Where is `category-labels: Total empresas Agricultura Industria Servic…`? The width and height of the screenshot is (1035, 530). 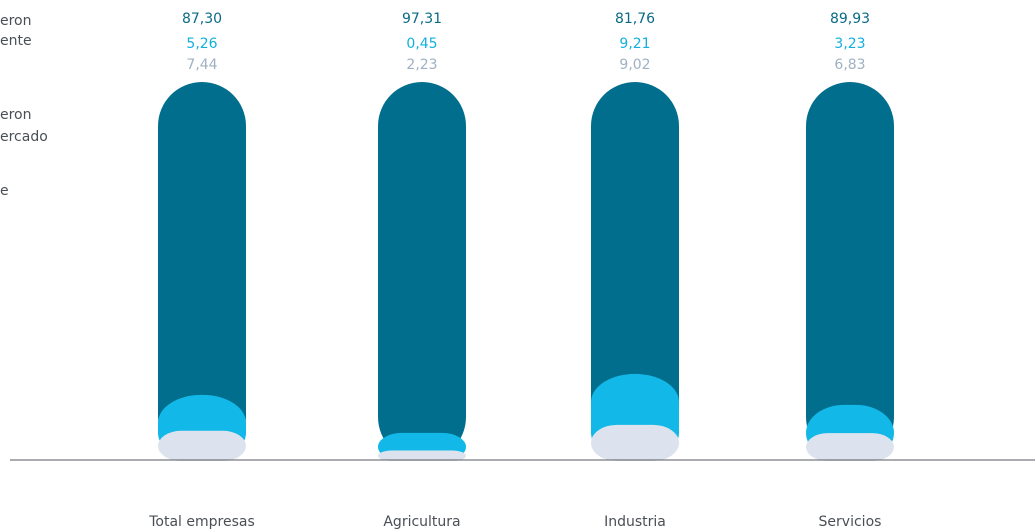 category-labels: Total empresas Agricultura Industria Servic… is located at coordinates (514, 522).